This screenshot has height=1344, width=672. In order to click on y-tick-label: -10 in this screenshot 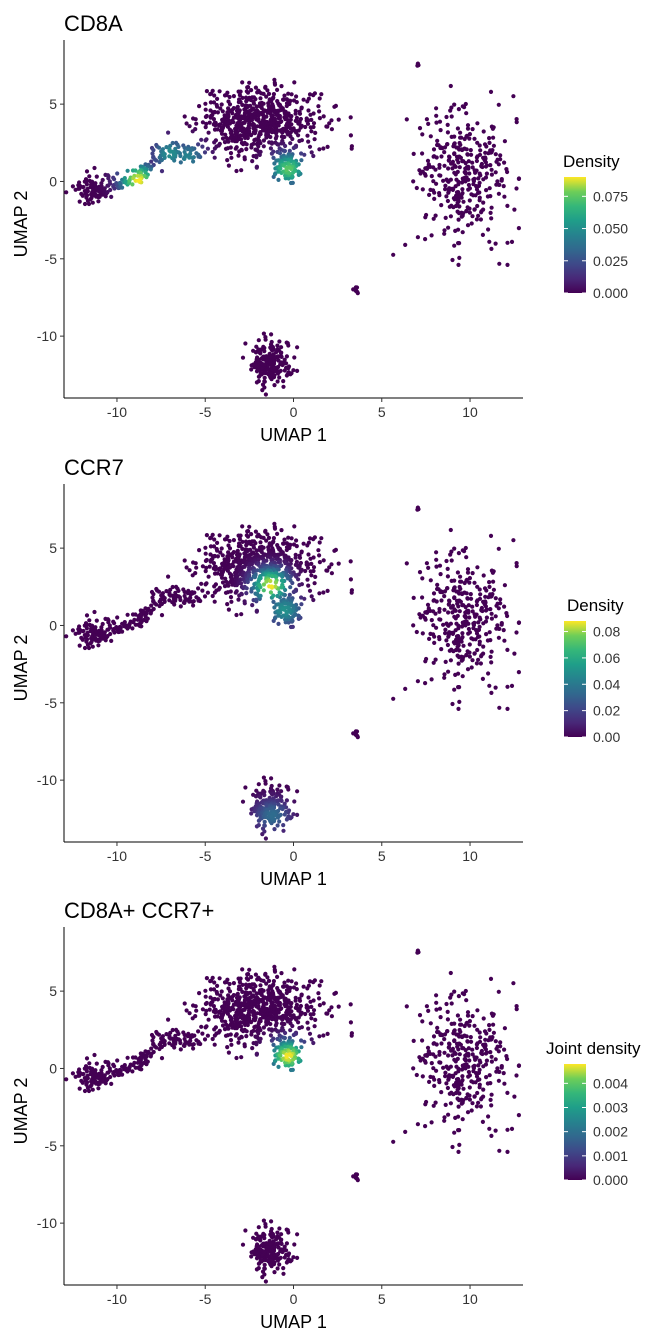, I will do `click(47, 1223)`.